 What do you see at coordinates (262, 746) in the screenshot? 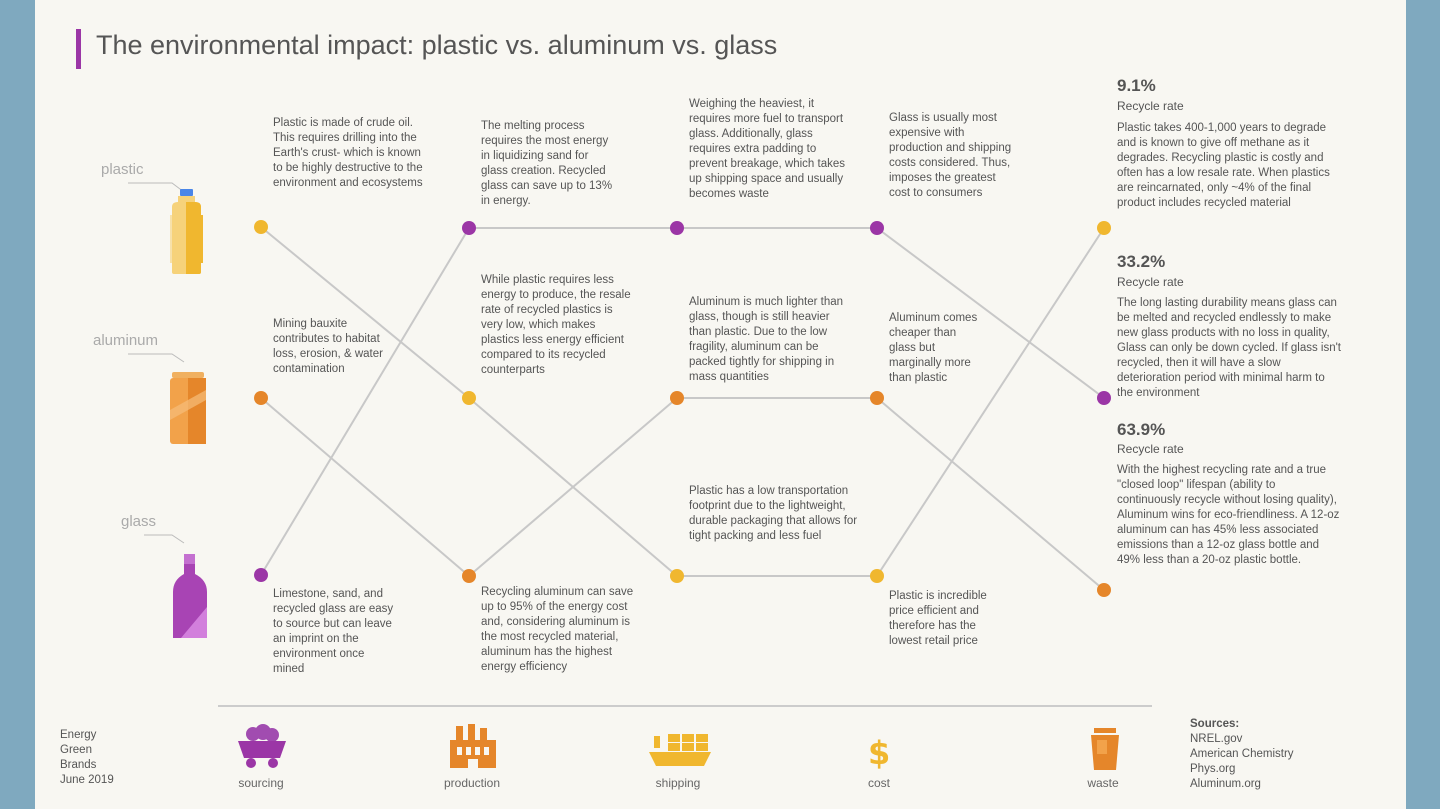
I see `mine-cart-icon` at bounding box center [262, 746].